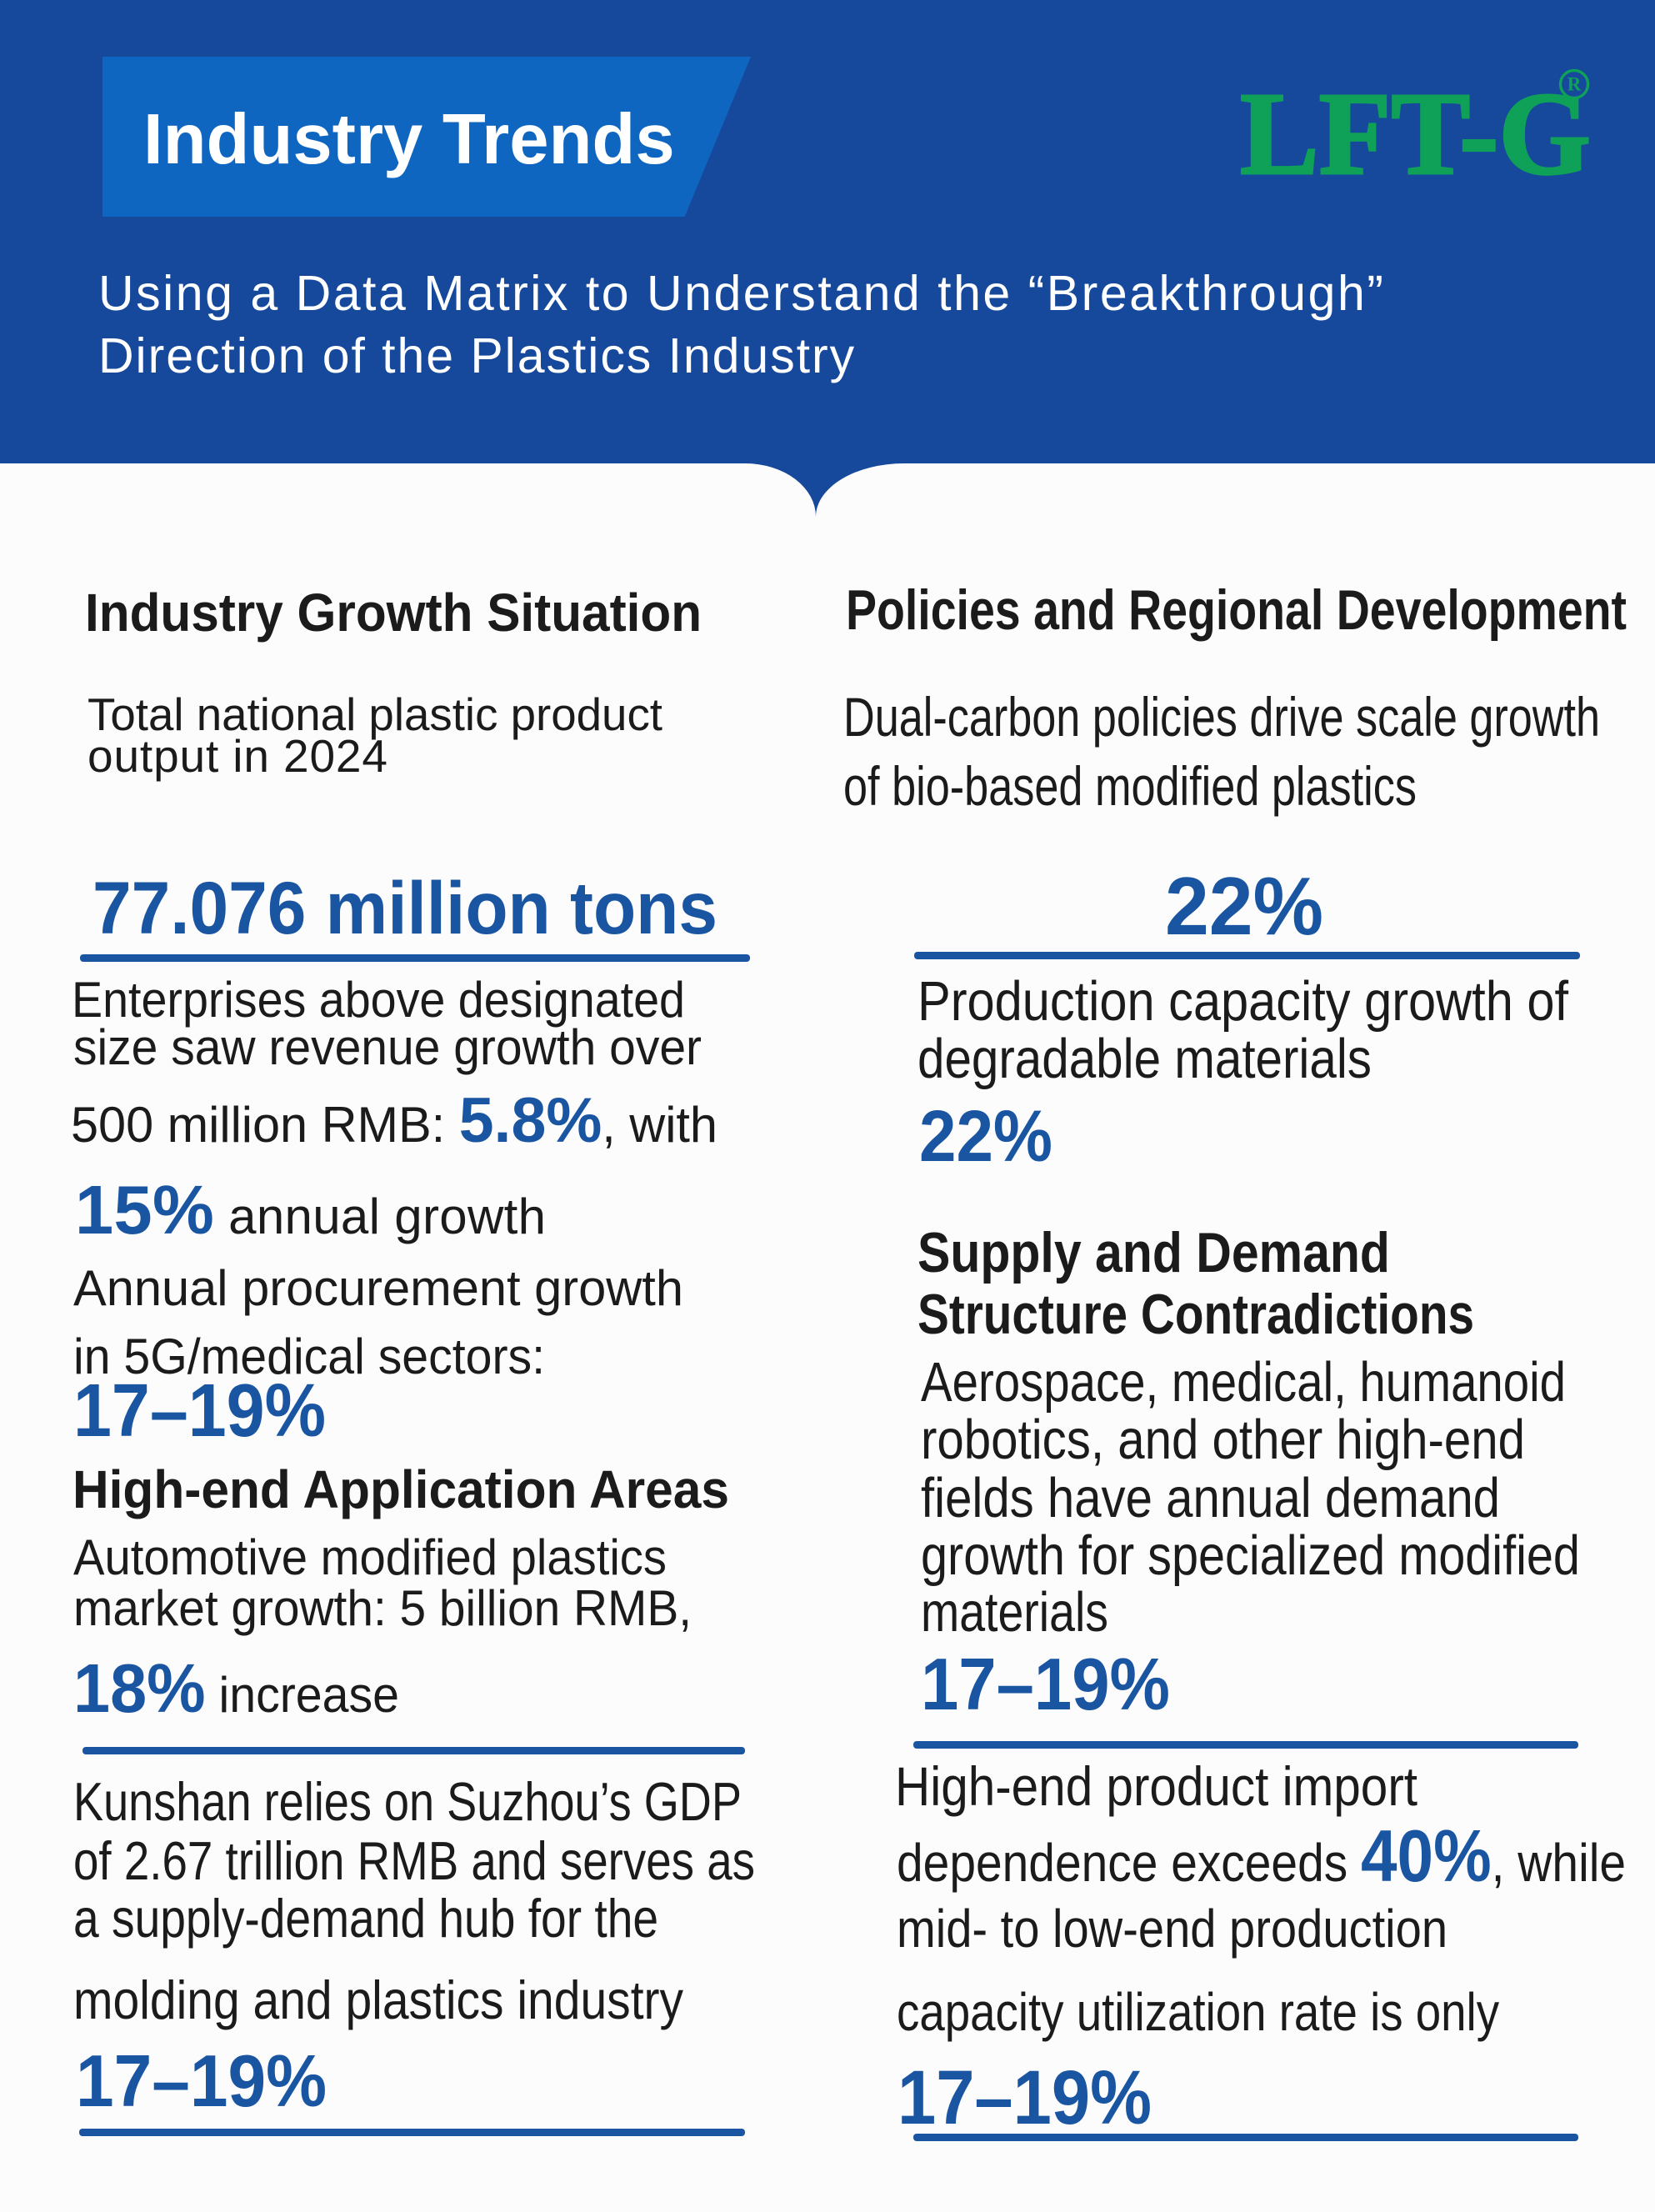  Describe the element at coordinates (1575, 84) in the screenshot. I see `svg-text: R` at that location.